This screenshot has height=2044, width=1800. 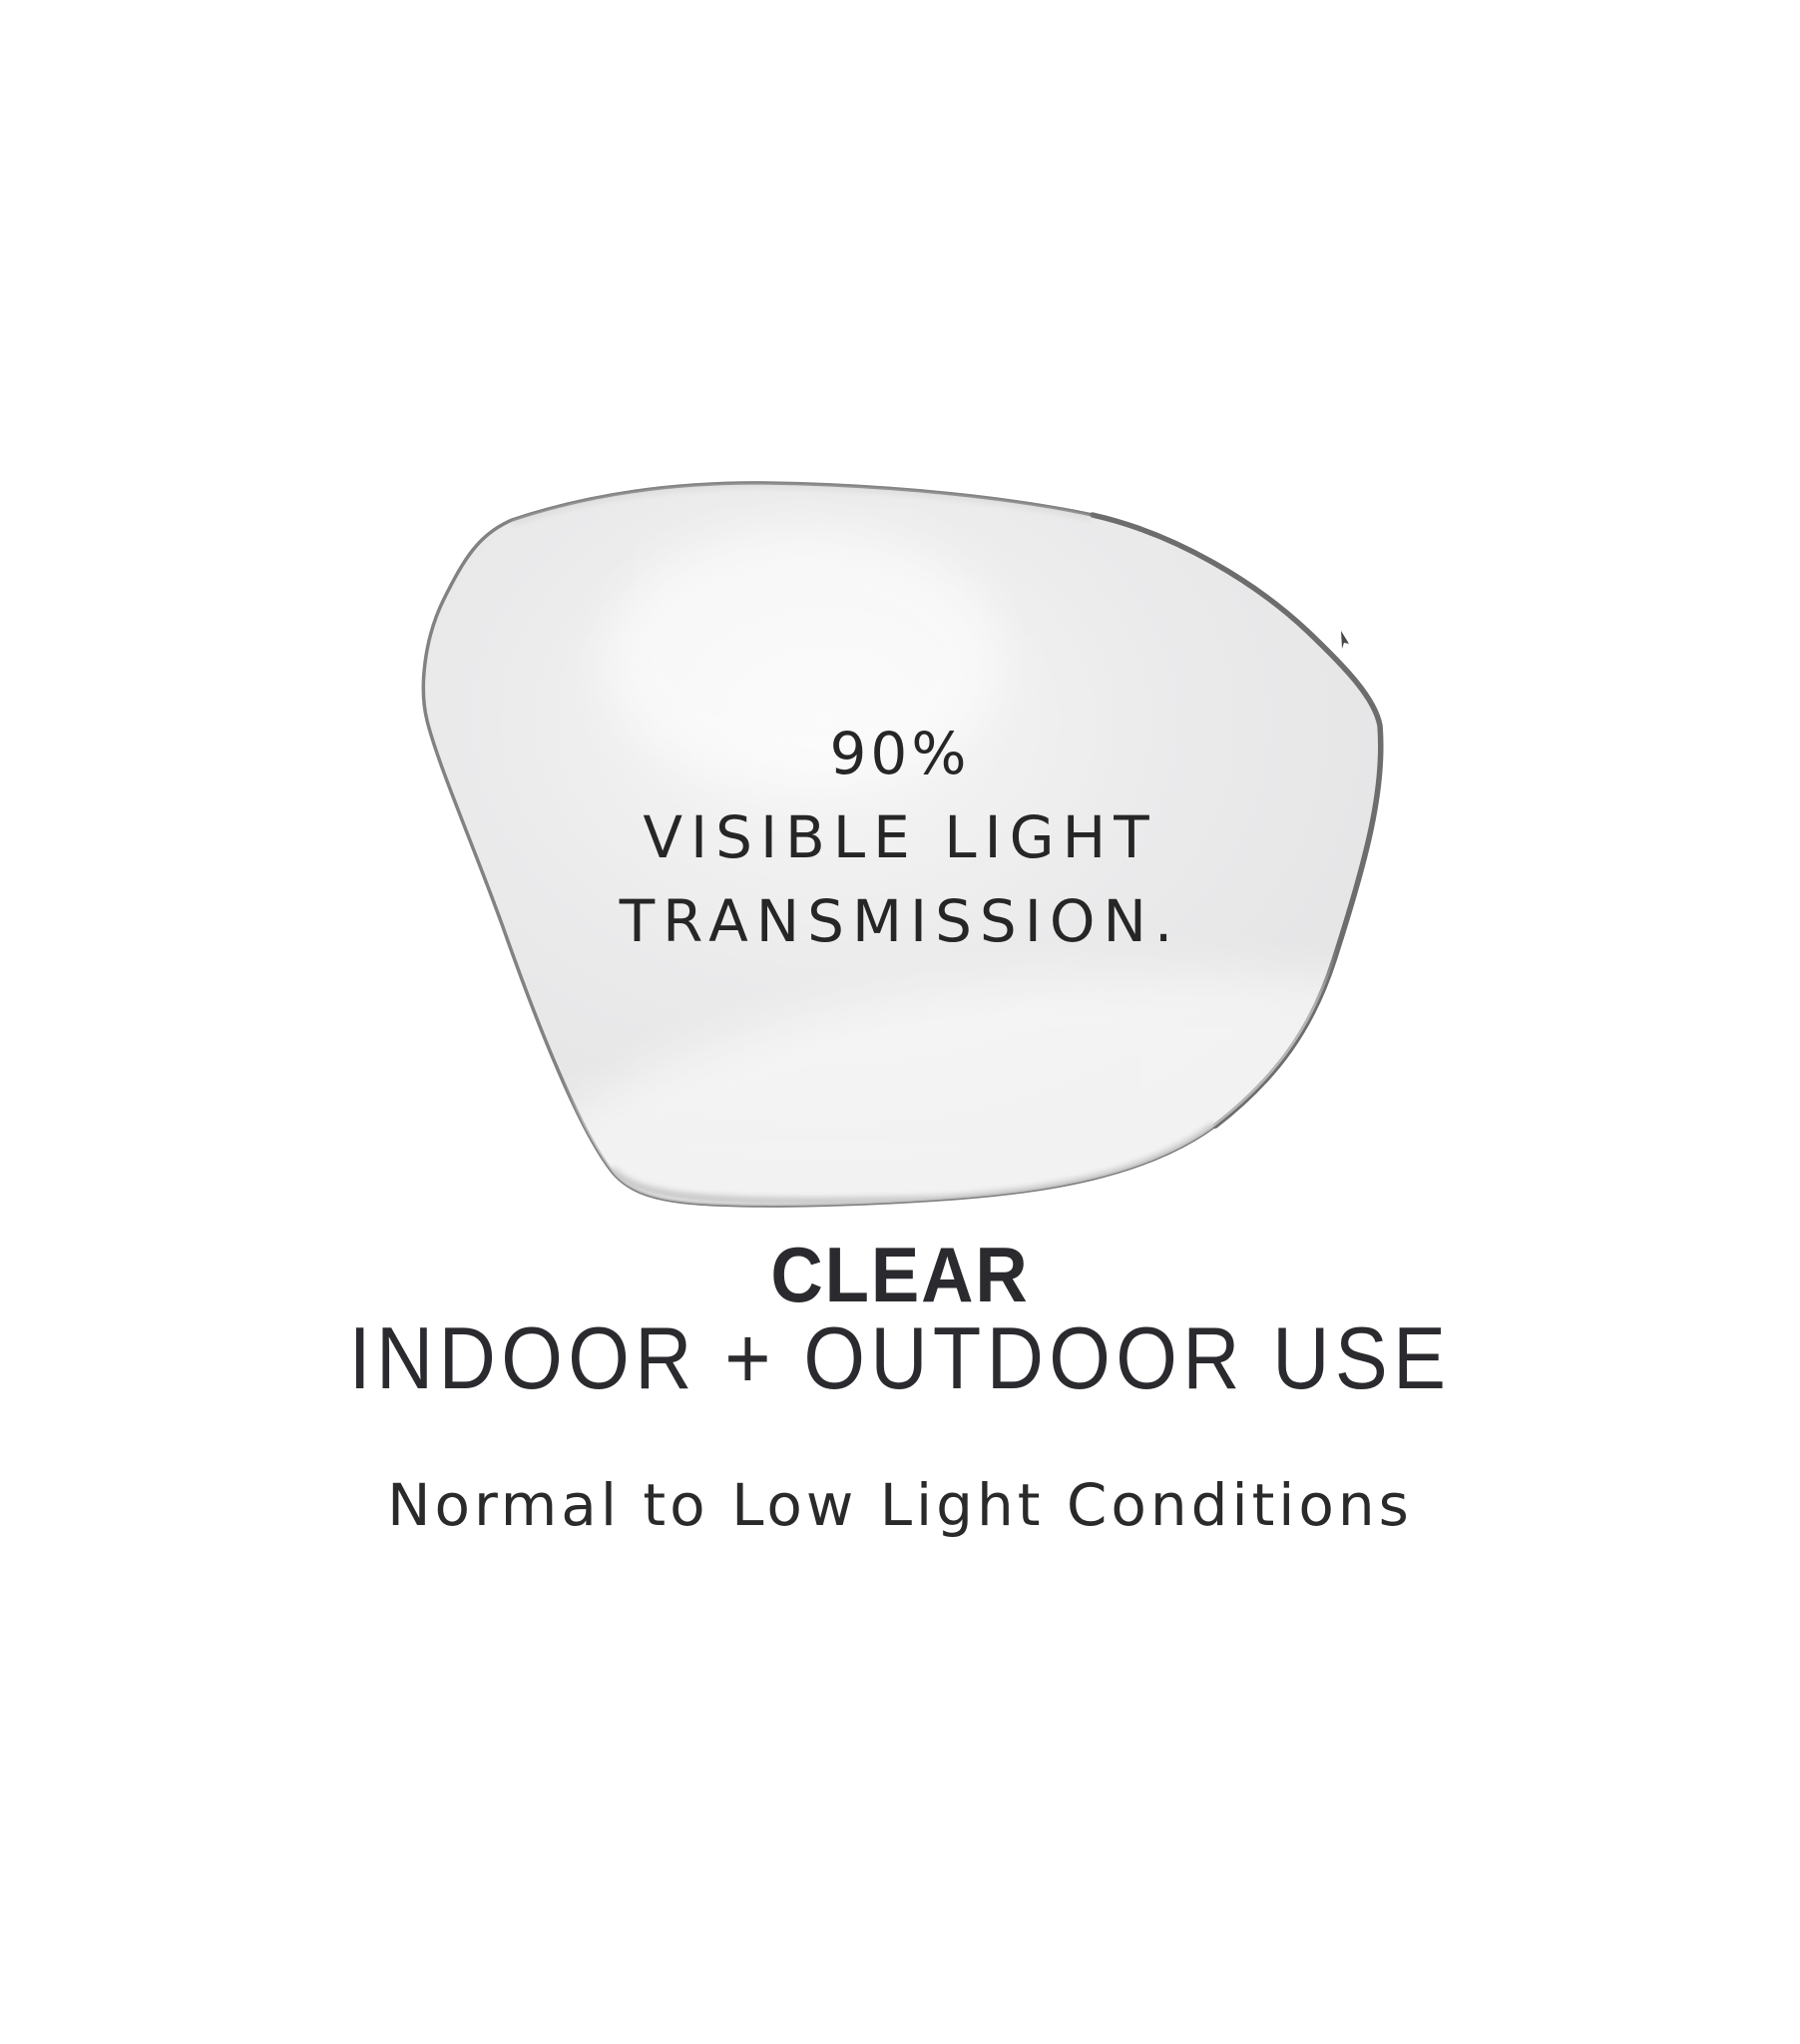 I want to click on lens-label: 90% VISIBLE LIGHT TRANSMISSION., so click(x=900, y=837).